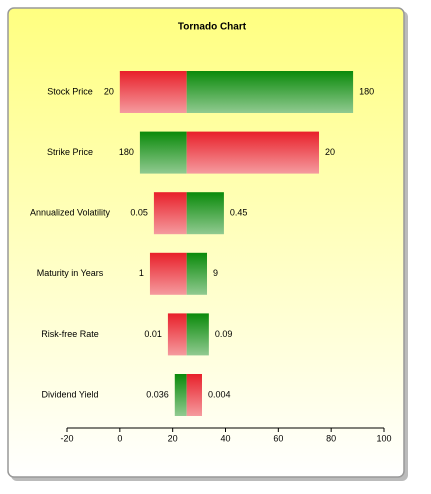  Describe the element at coordinates (239, 213) in the screenshot. I see `input-label: 0.45` at that location.